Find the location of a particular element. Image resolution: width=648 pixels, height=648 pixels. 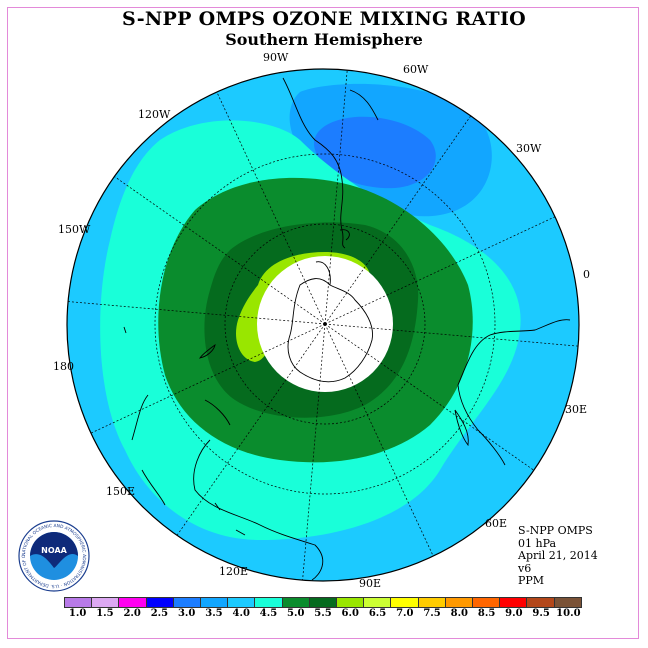

colorbar-label: 6.5 is located at coordinates (377, 613).